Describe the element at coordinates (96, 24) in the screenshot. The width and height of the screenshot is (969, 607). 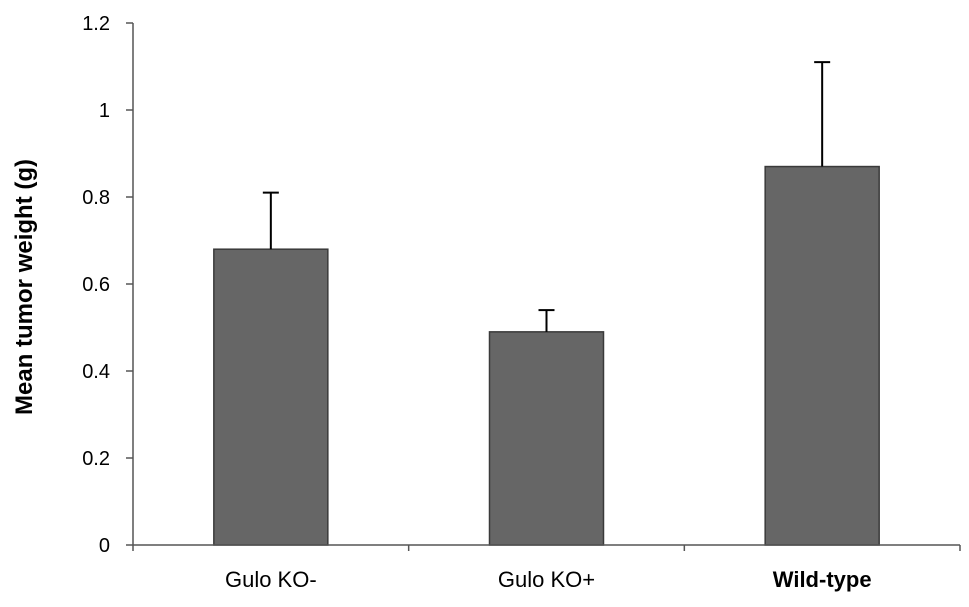
I see `y-tick-label: 1.2` at that location.